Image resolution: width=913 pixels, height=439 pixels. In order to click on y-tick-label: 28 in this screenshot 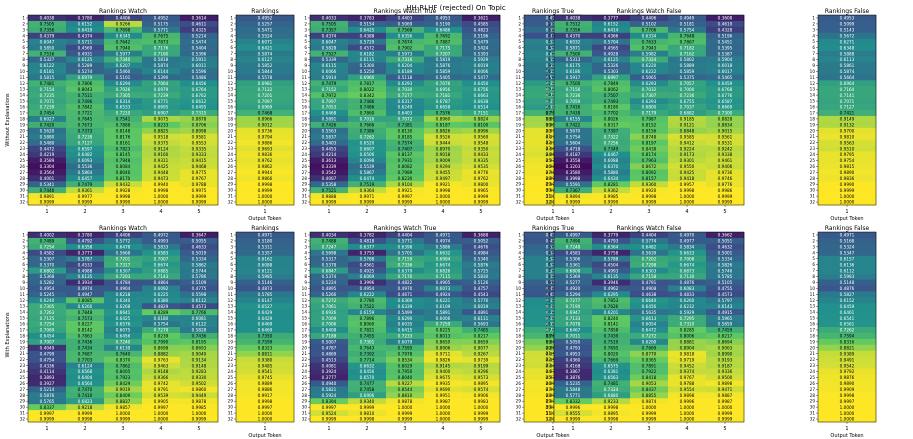, I will do `click(23, 395)`.